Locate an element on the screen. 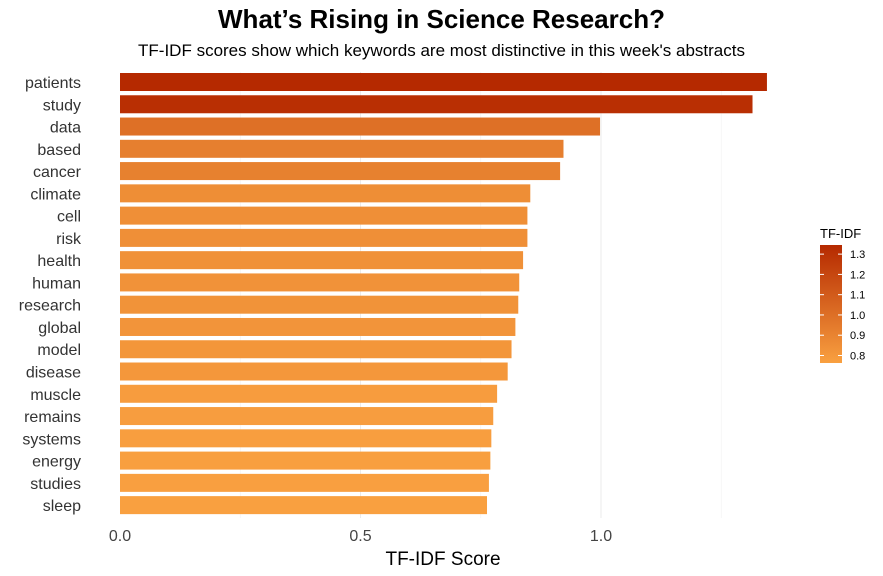 The height and width of the screenshot is (576, 883). y-label-risk: risk is located at coordinates (69, 239).